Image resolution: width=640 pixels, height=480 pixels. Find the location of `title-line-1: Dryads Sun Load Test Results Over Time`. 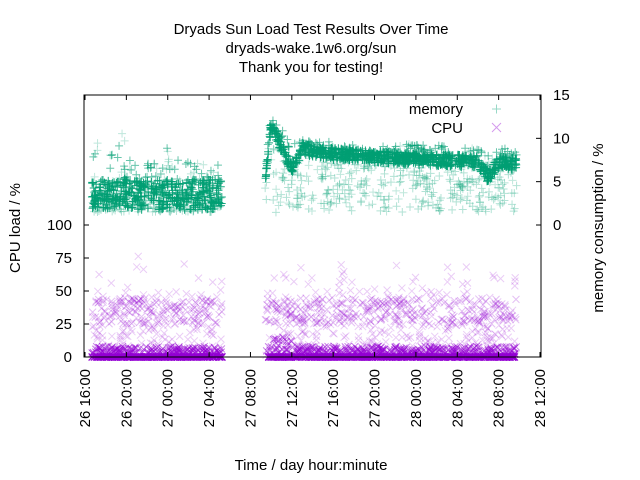

title-line-1: Dryads Sun Load Test Results Over Time is located at coordinates (311, 29).